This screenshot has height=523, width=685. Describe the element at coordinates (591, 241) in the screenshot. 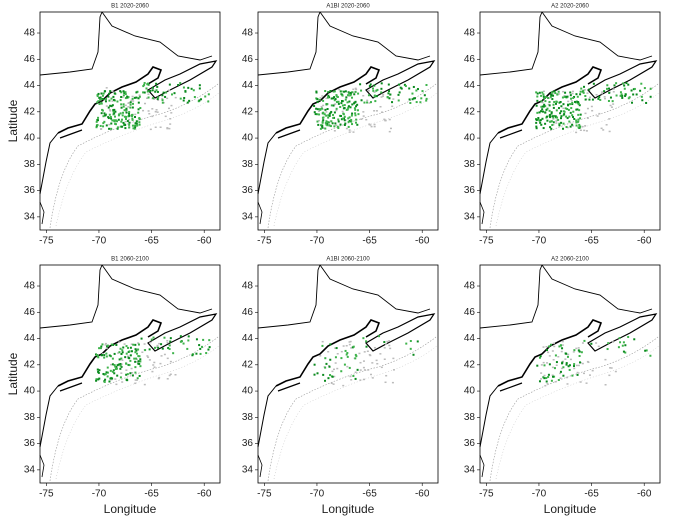

I see `x-tick-label: -65` at that location.